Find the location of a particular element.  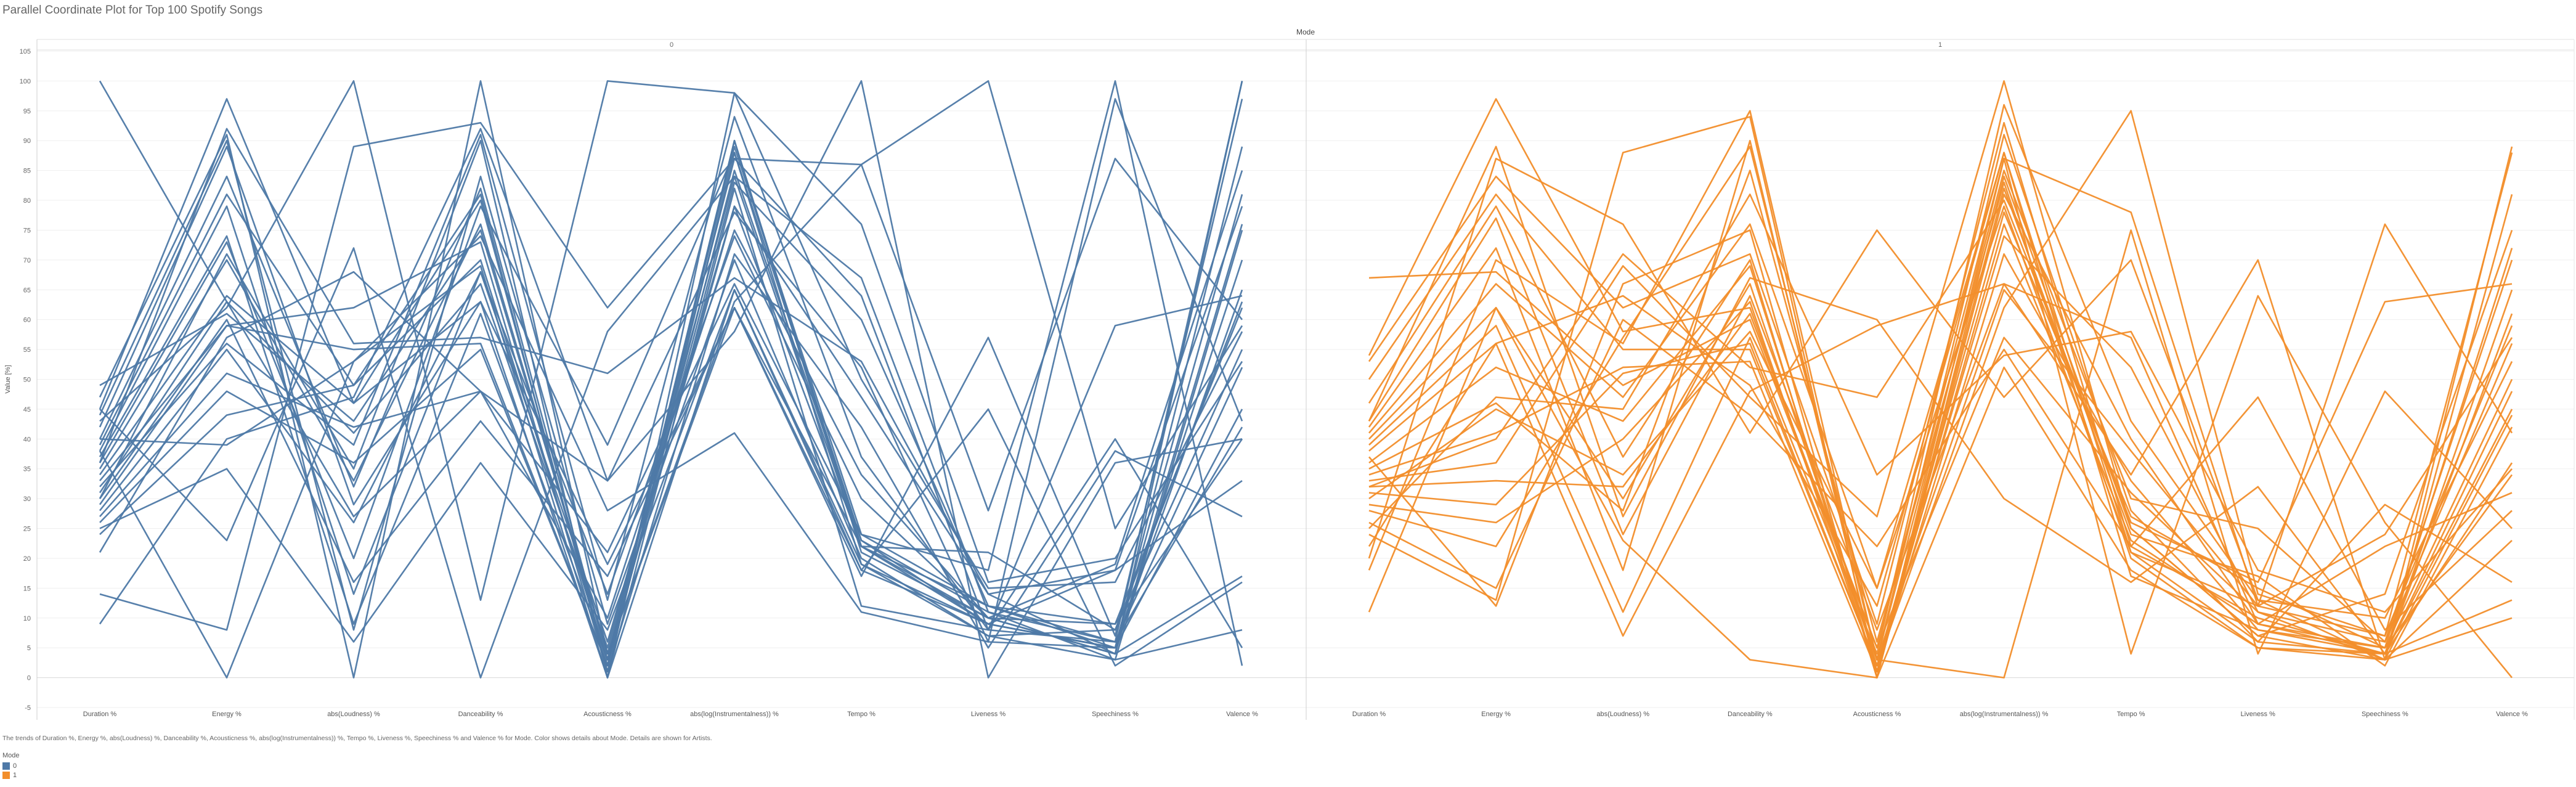

y-tick-label: 20 is located at coordinates (27, 559).